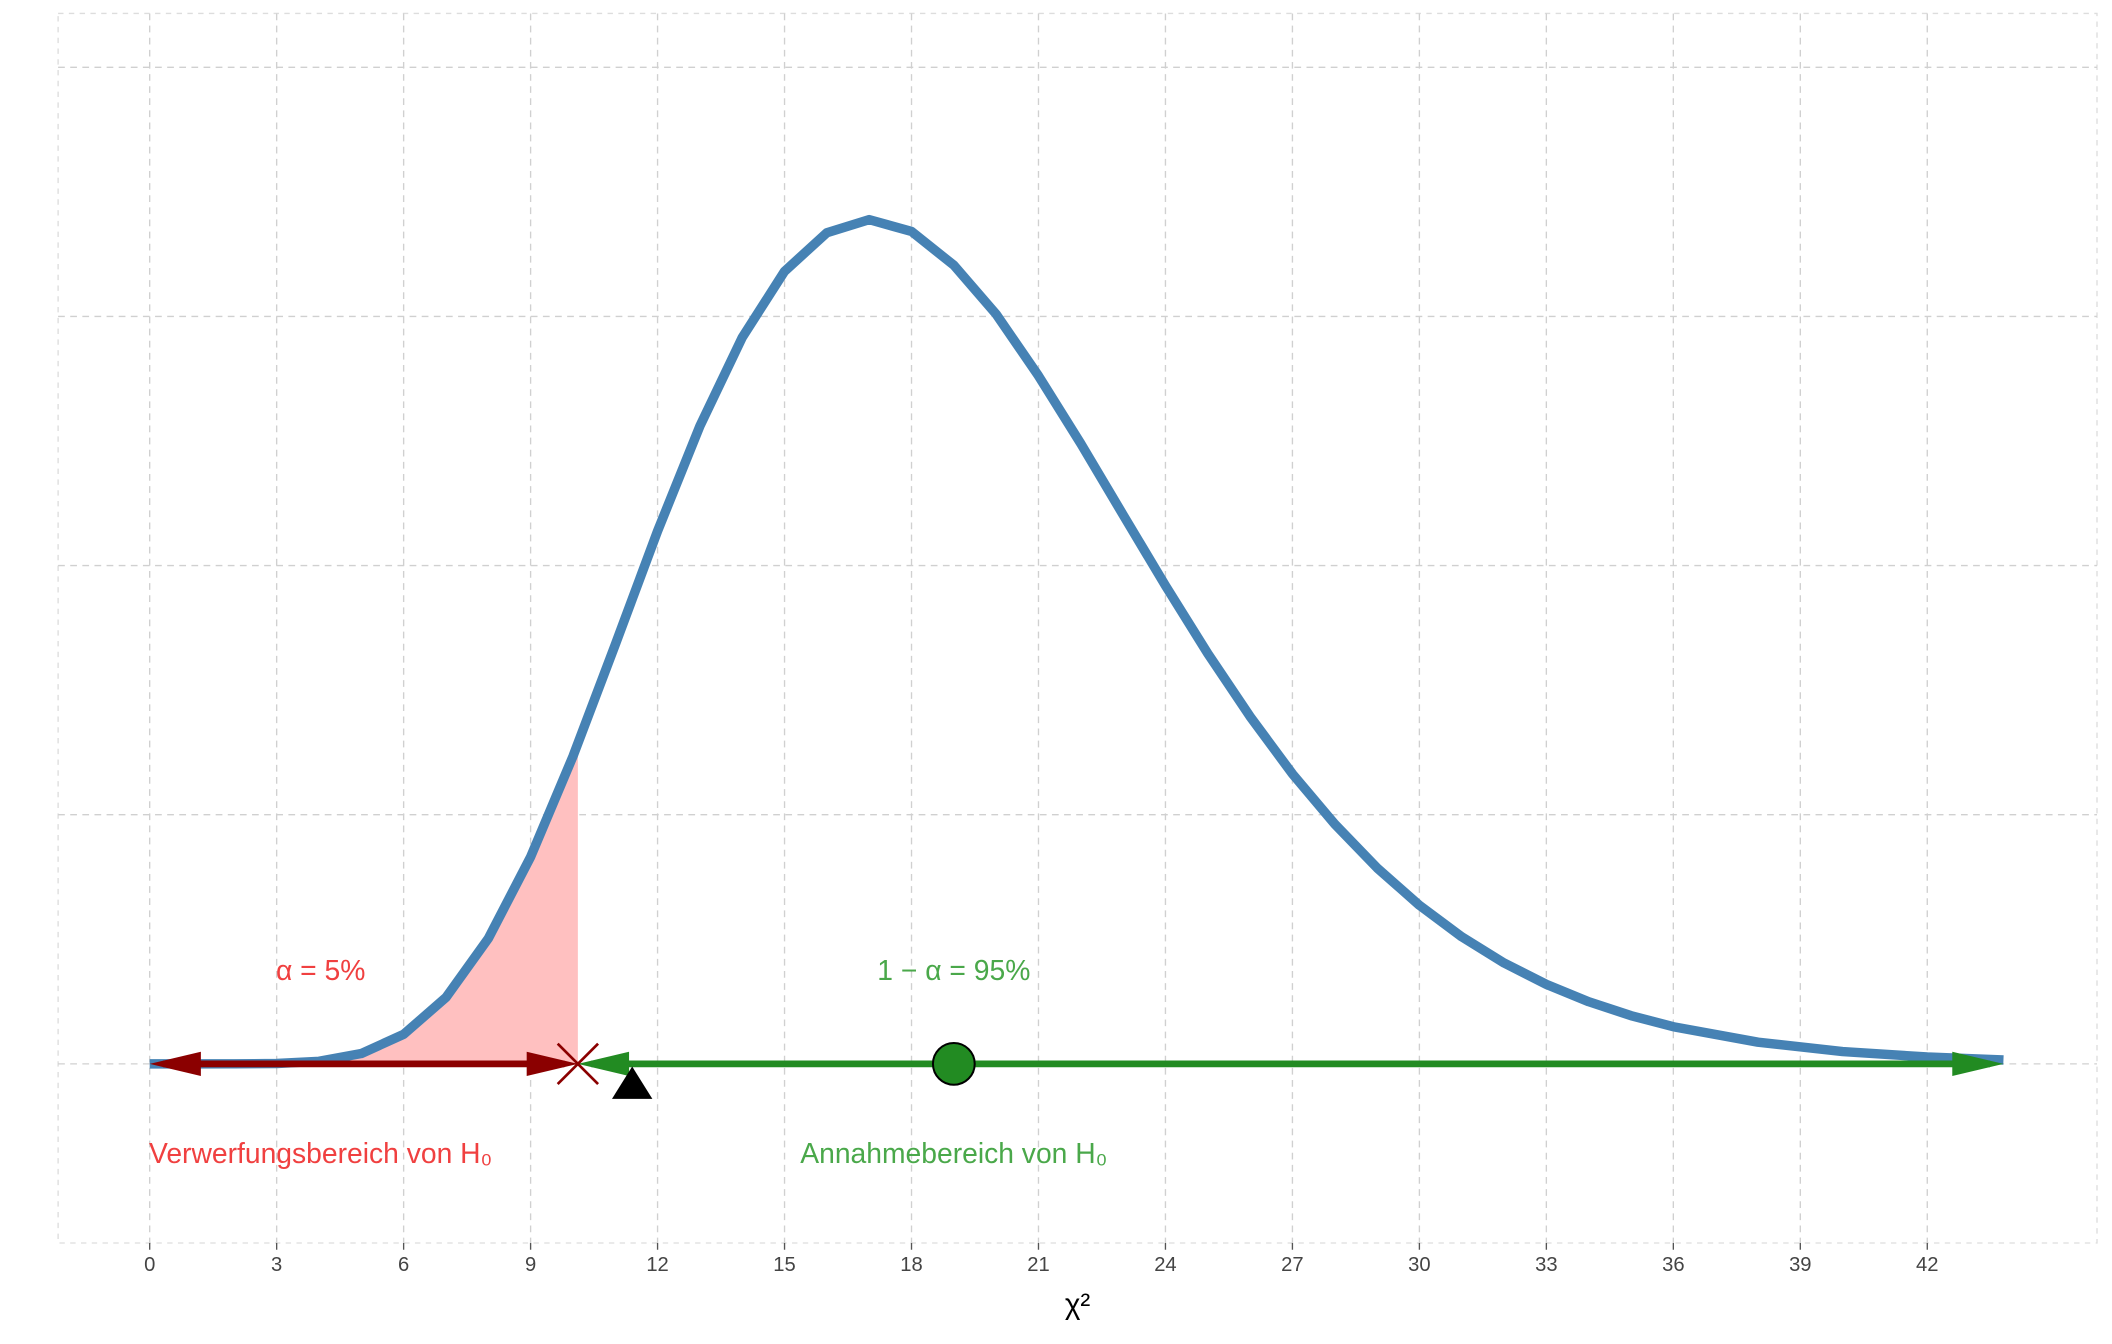  I want to click on x-tick-label: 9, so click(530, 1265).